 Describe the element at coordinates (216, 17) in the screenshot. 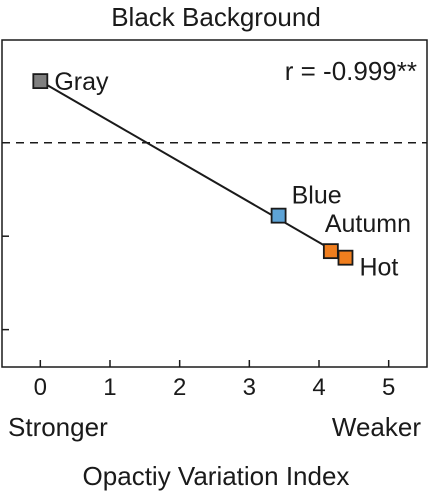

I see `chart-title: Black Background` at that location.